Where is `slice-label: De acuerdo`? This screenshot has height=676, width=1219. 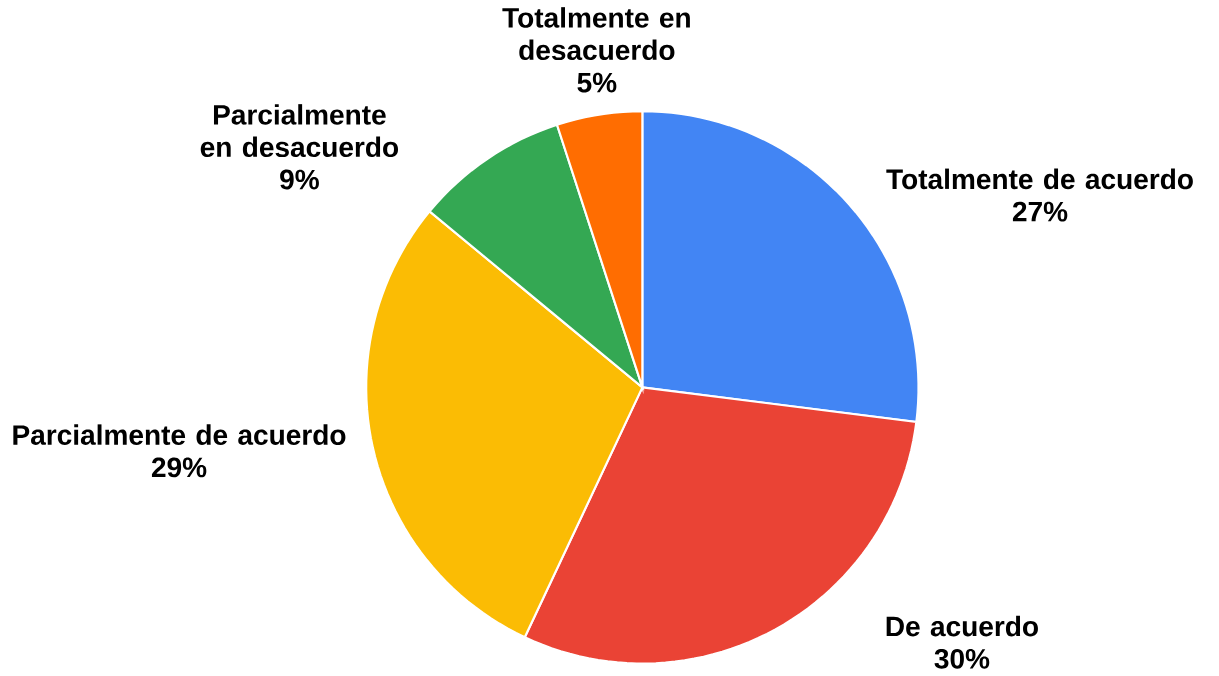
slice-label: De acuerdo is located at coordinates (962, 626).